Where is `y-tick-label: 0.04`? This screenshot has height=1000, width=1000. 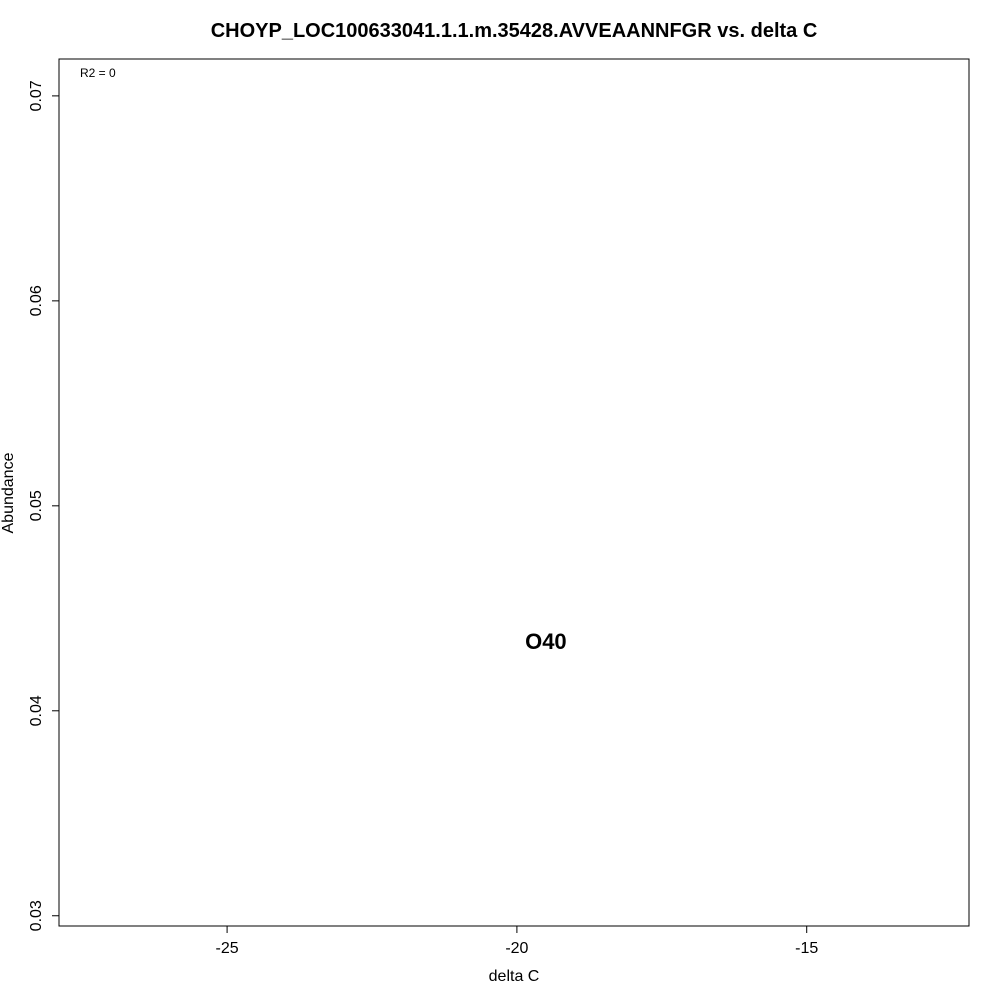 y-tick-label: 0.04 is located at coordinates (36, 710).